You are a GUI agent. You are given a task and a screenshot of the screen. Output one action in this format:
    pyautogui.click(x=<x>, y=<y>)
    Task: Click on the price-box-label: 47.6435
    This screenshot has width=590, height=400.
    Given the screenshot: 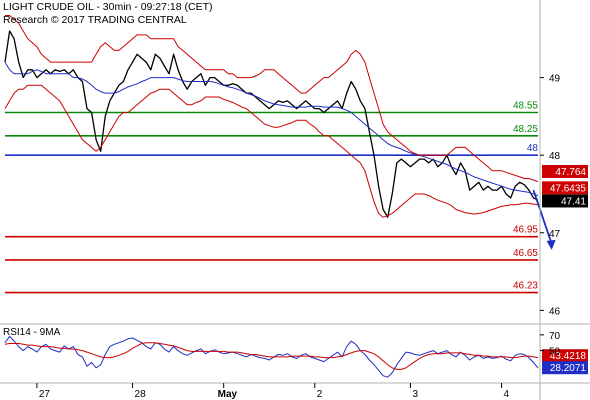 What is the action you would take?
    pyautogui.click(x=568, y=188)
    